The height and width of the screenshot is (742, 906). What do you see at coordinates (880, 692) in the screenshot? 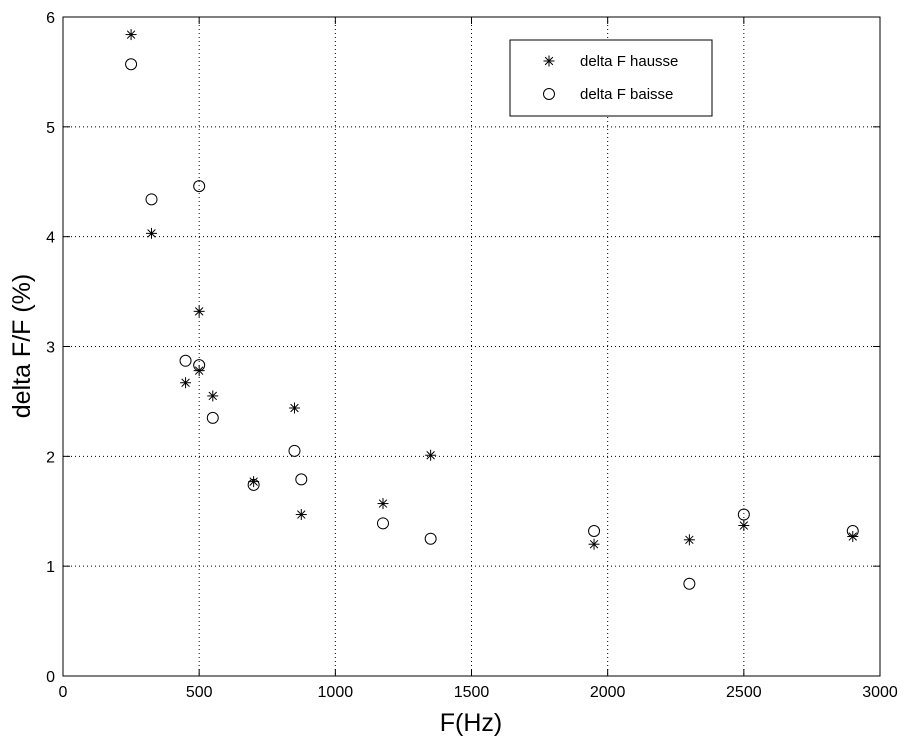
I see `x-tick-label: 3000` at bounding box center [880, 692].